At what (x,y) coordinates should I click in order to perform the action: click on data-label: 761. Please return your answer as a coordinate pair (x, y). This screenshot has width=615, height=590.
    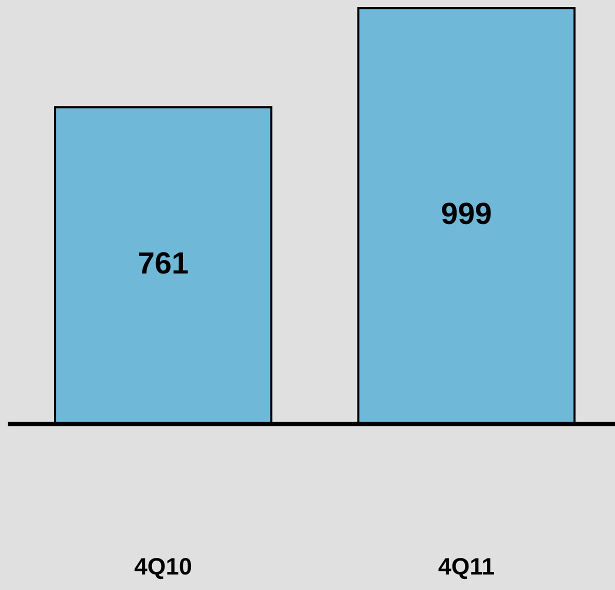
    Looking at the image, I should click on (163, 263).